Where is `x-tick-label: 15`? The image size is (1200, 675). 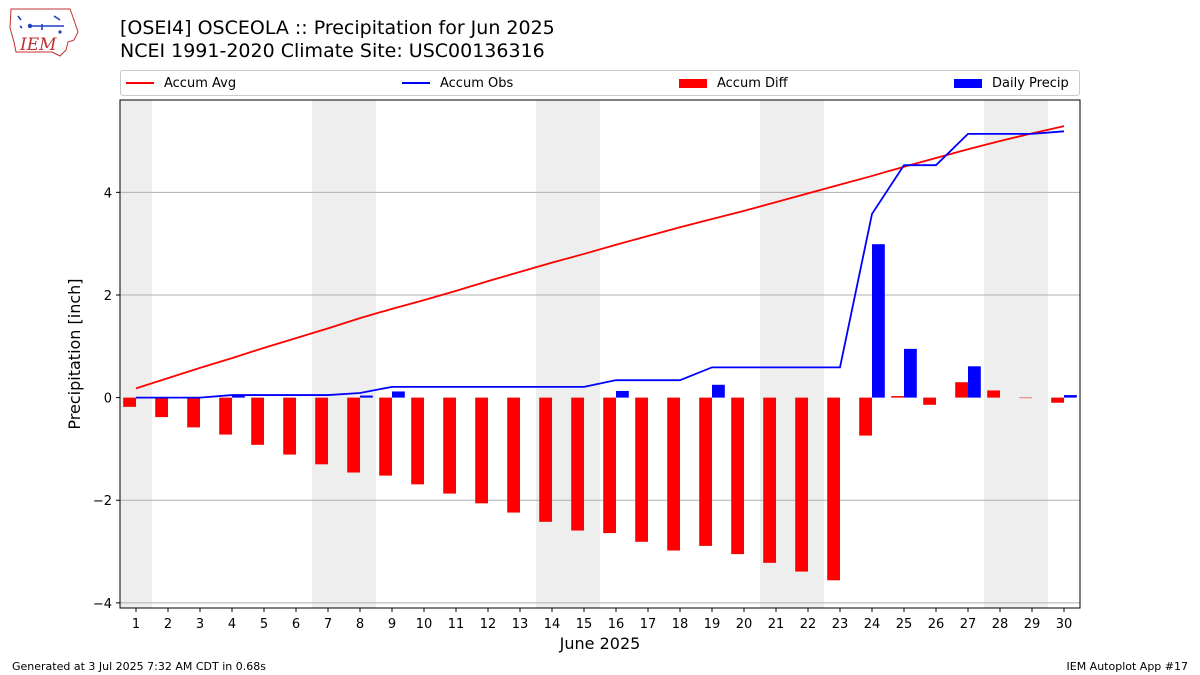 x-tick-label: 15 is located at coordinates (584, 624).